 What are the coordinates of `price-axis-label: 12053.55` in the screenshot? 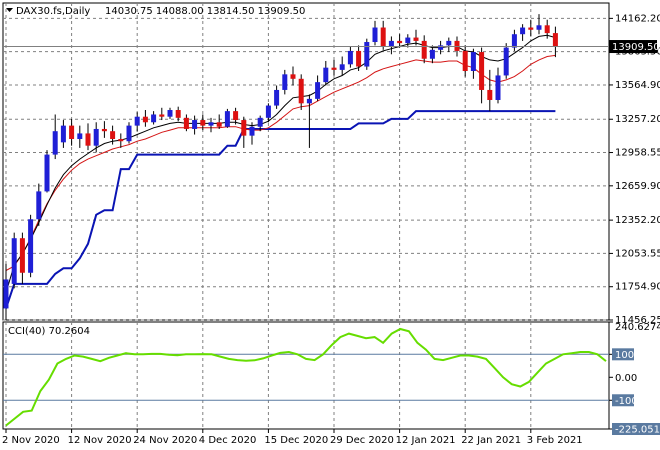 It's located at (637, 253).